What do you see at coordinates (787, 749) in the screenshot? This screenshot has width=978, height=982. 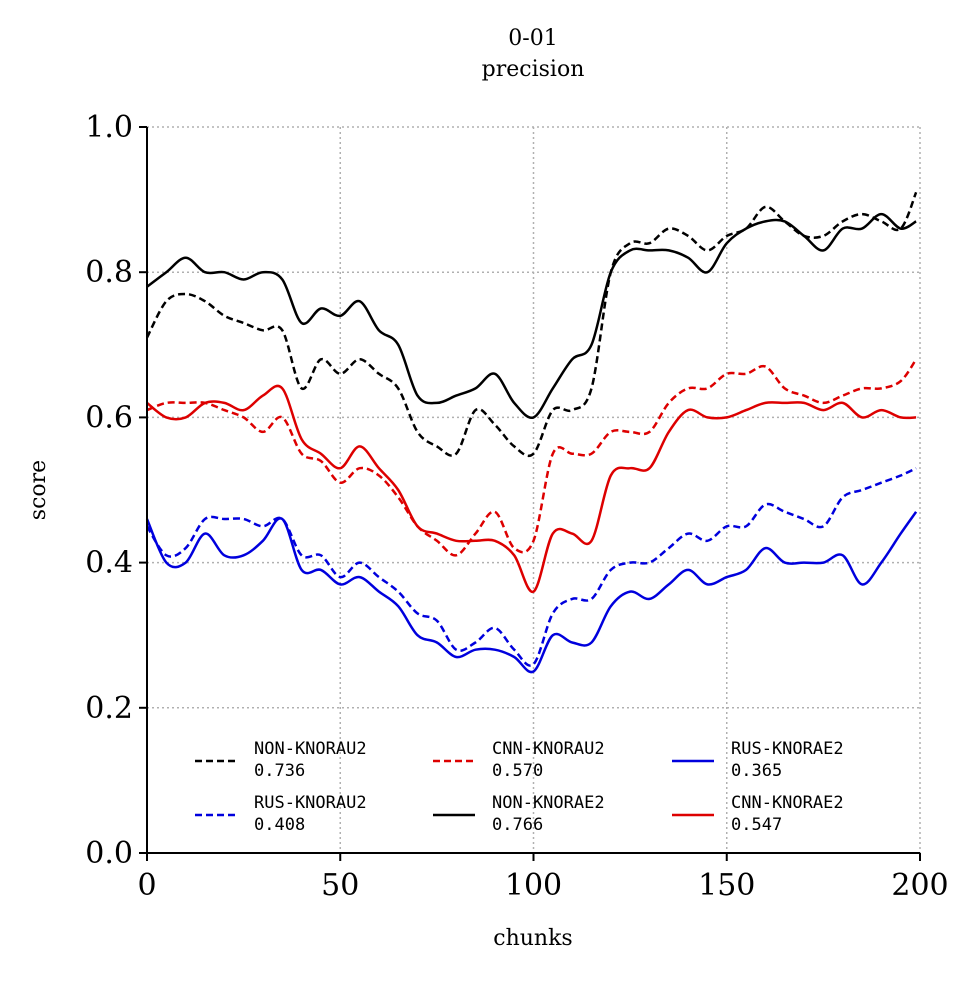 I see `legend-label-rus-knorae2: RUS-KNORAE2` at bounding box center [787, 749].